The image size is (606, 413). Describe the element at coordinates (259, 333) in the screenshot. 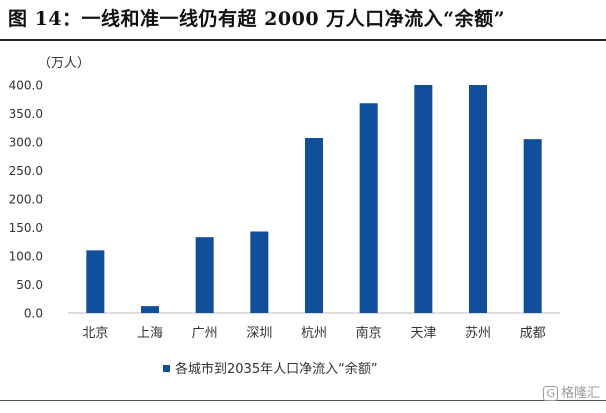

I see `x-tick-label: 深圳` at that location.